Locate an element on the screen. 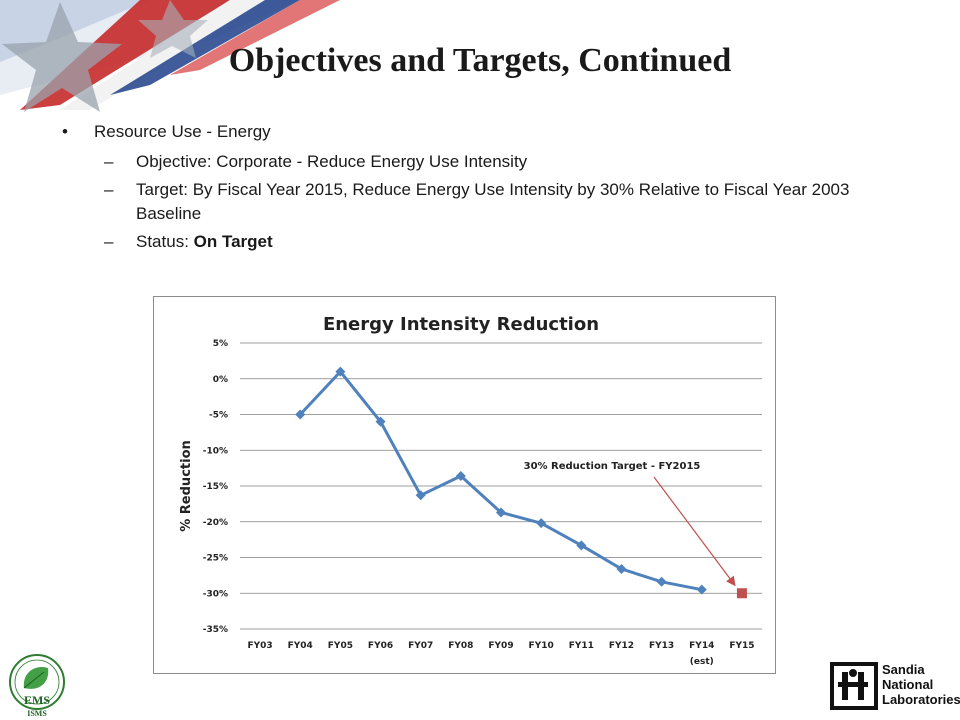 This screenshot has height=720, width=960. x-tick-label: FY13 is located at coordinates (661, 646).